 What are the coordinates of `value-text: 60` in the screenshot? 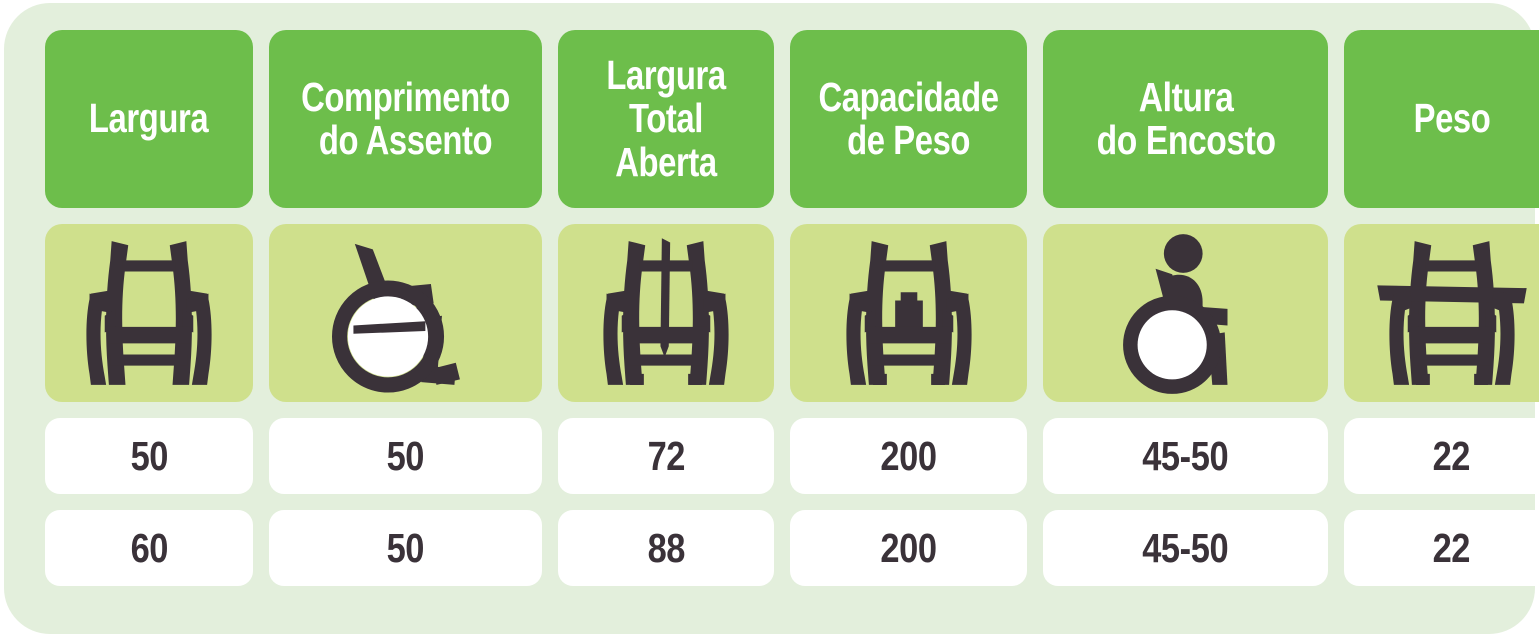 It's located at (149, 547).